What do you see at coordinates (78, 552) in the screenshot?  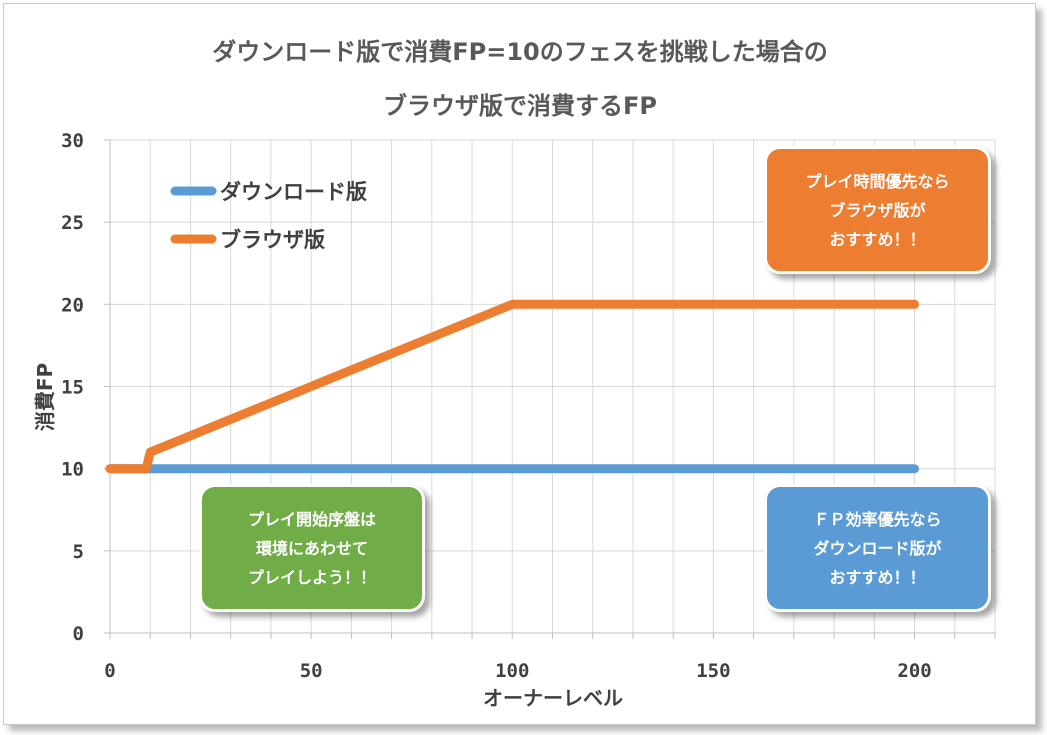 I see `y-tick-label: 5` at bounding box center [78, 552].